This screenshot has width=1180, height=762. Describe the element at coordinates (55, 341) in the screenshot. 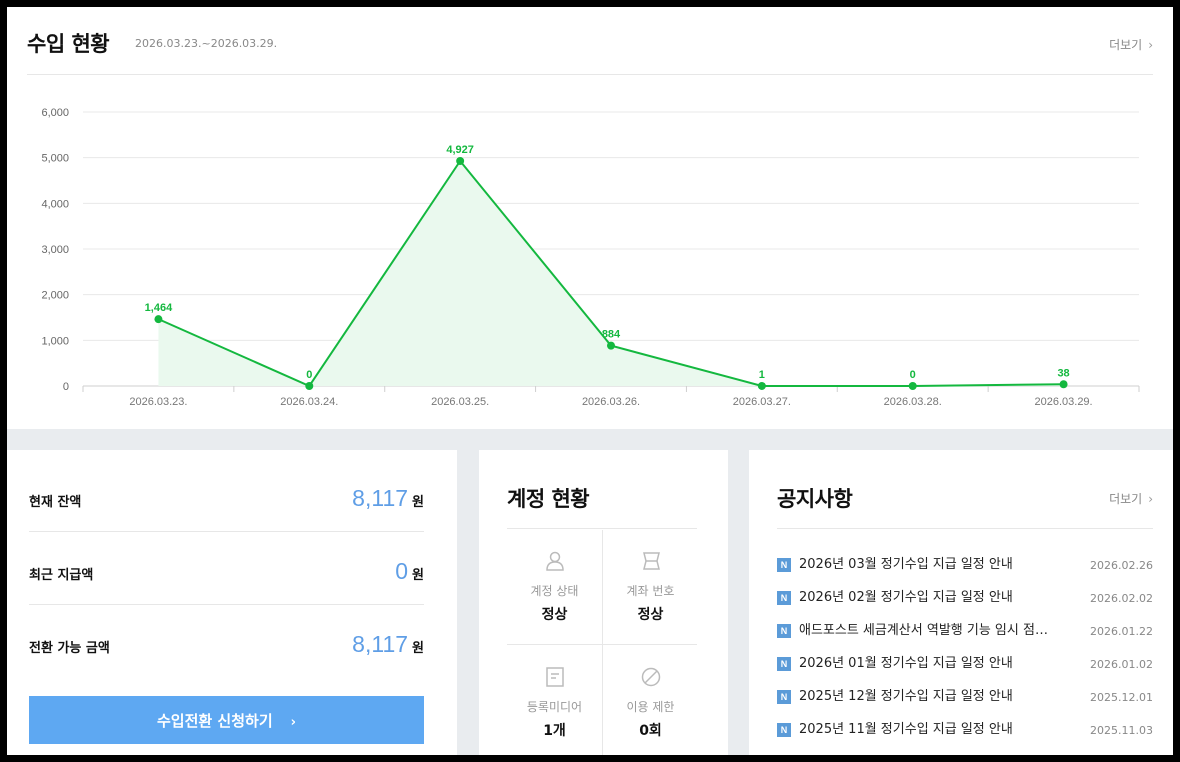

I see `y-tick-label: 1,000` at that location.